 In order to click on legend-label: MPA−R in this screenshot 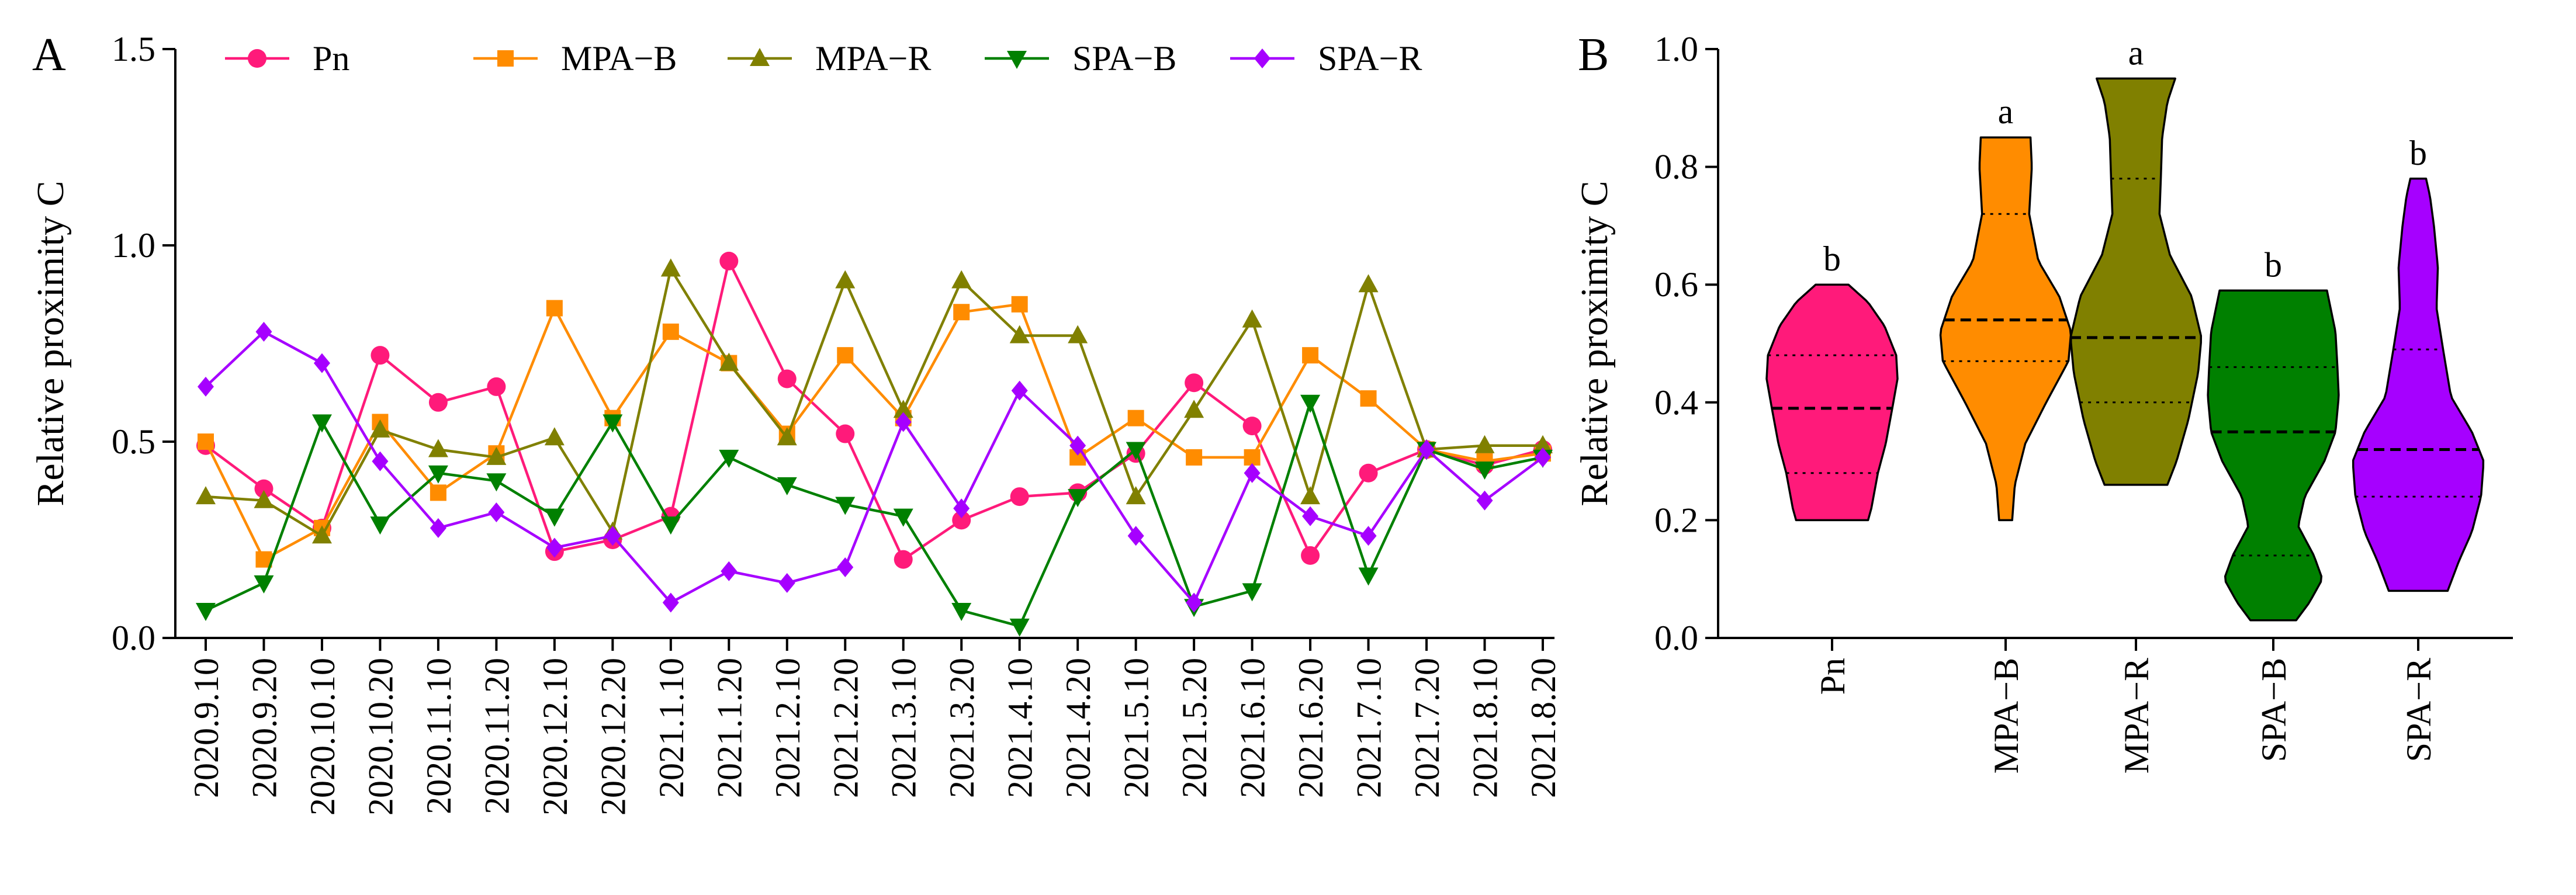, I will do `click(873, 58)`.